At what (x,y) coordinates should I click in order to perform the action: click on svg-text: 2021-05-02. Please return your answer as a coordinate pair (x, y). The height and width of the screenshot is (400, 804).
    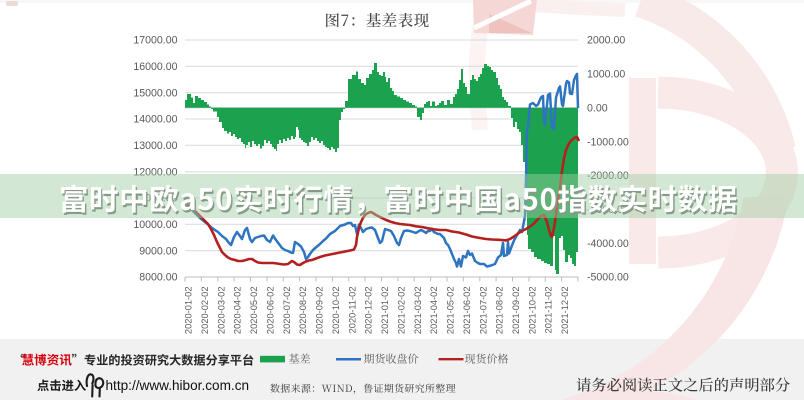
    Looking at the image, I should click on (451, 311).